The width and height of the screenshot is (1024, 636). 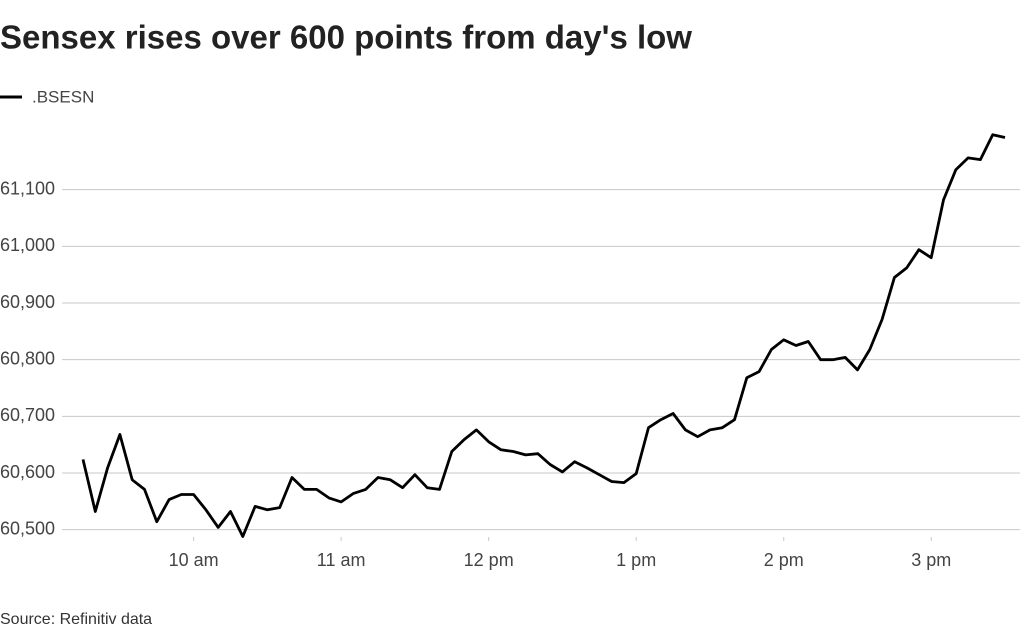 I want to click on x-tick-label: 10 am, so click(x=194, y=560).